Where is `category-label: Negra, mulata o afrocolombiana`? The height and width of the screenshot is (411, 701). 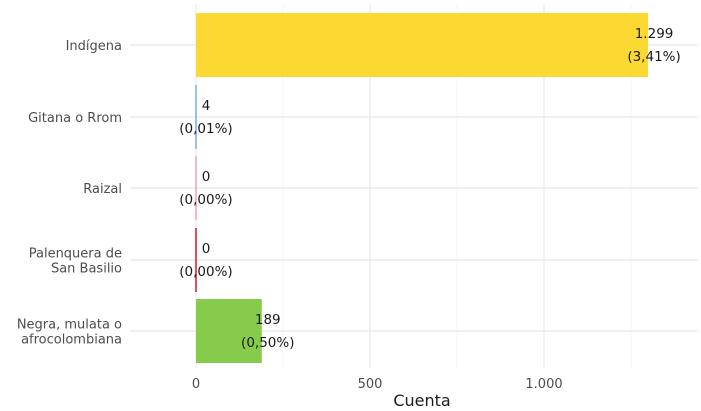
category-label: Negra, mulata o afrocolombiana is located at coordinates (69, 333).